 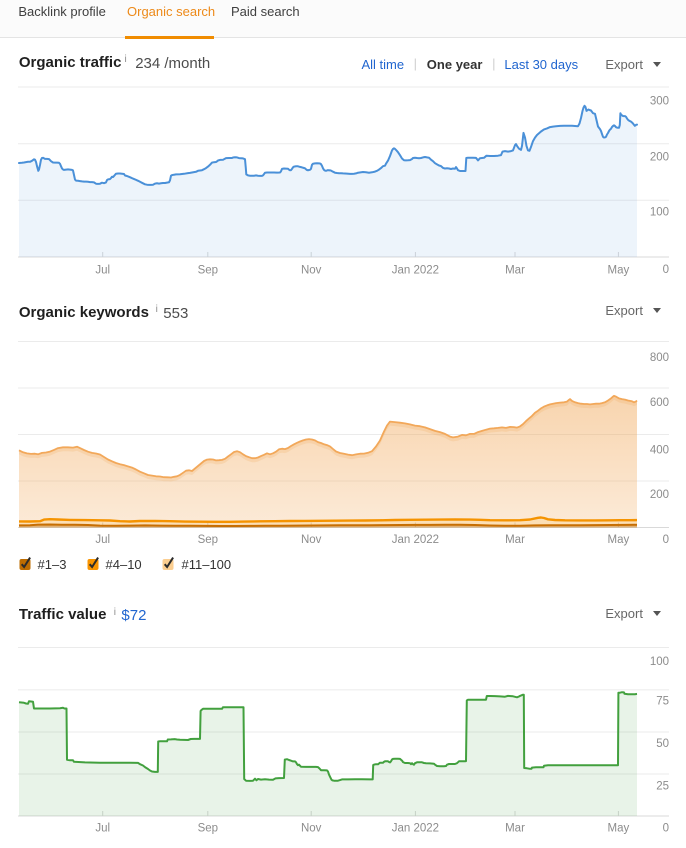 I want to click on svg-text: 300, so click(x=659, y=102).